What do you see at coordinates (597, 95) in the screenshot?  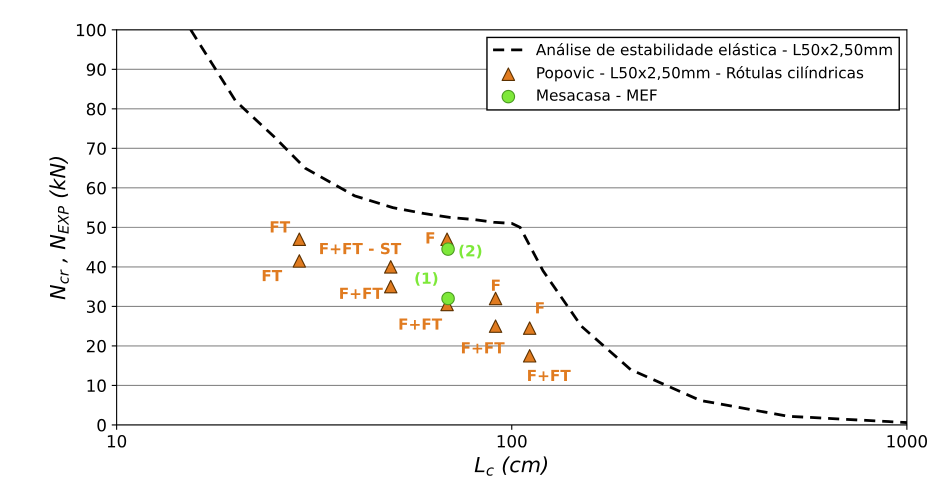 I see `legend-label: Mesacasa - MEF` at bounding box center [597, 95].